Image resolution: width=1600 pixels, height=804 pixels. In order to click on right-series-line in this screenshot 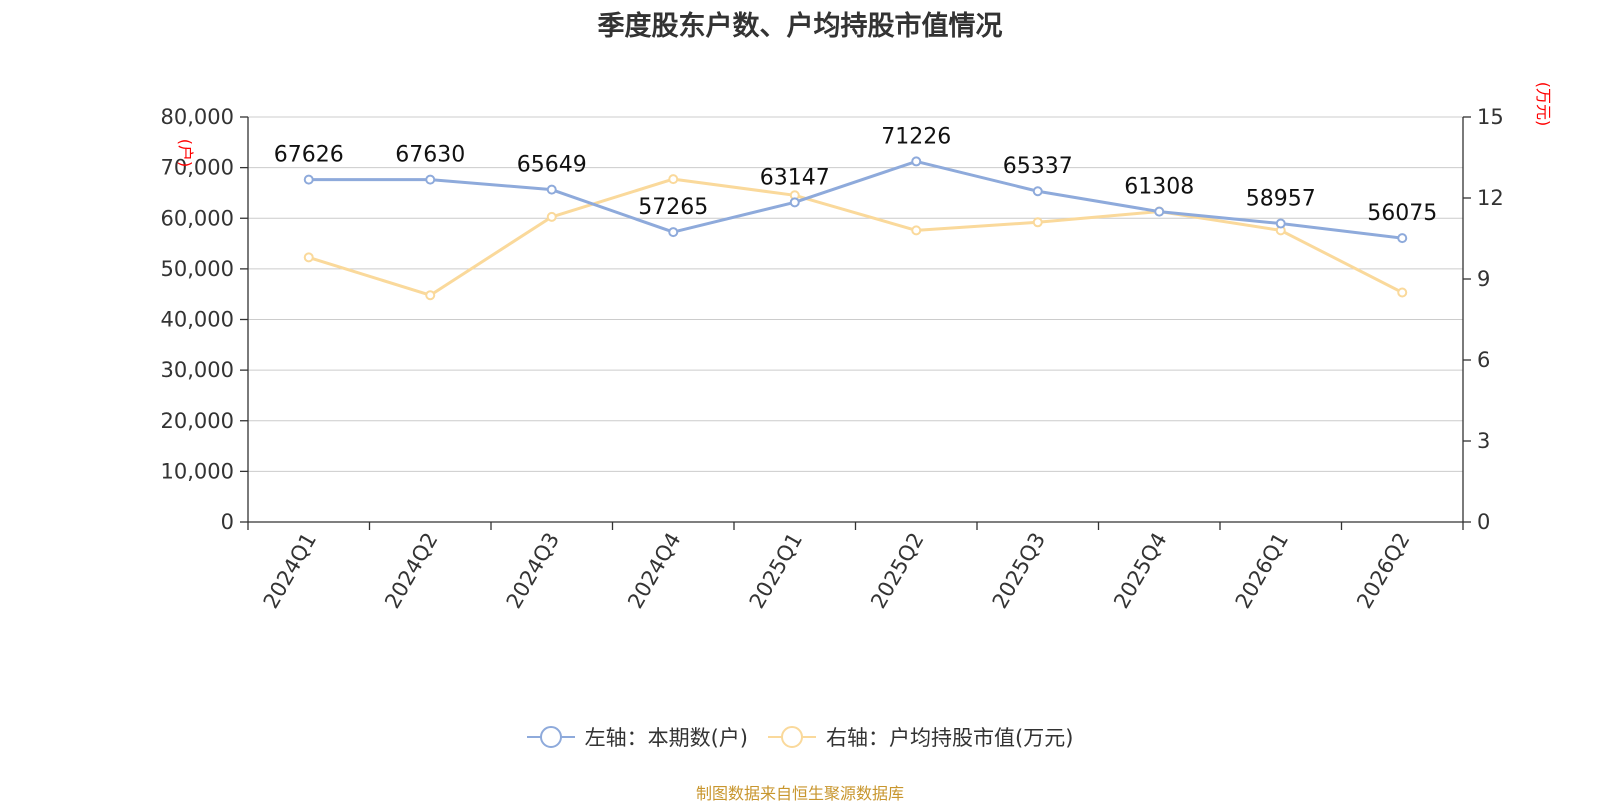, I will do `click(855, 237)`.